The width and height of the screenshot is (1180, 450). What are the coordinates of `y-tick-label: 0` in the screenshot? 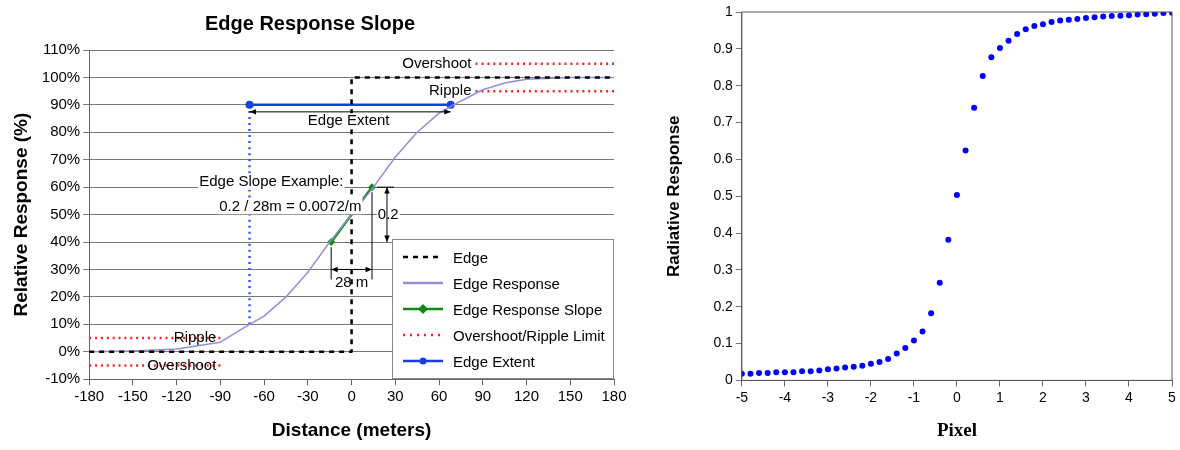 It's located at (729, 379).